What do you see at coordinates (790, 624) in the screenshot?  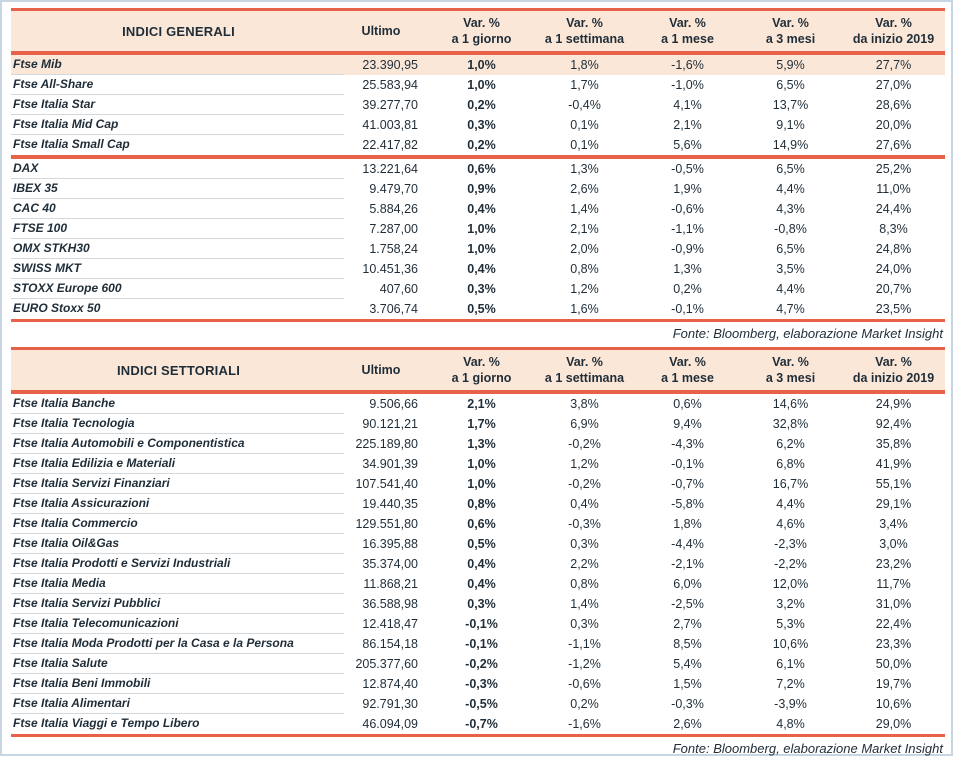 I see `var-value: 5,3%` at bounding box center [790, 624].